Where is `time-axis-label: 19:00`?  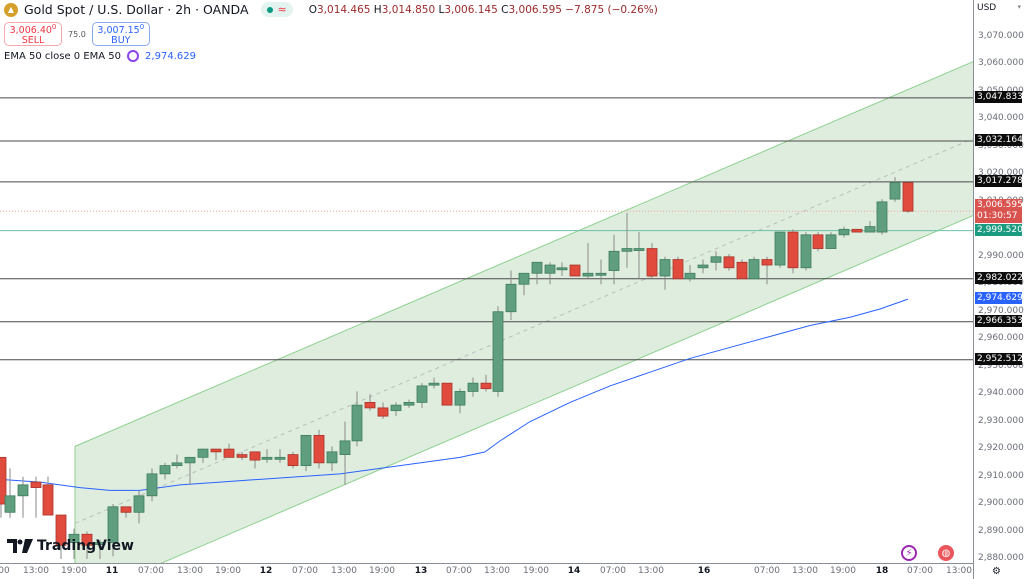 time-axis-label: 19:00 is located at coordinates (228, 571).